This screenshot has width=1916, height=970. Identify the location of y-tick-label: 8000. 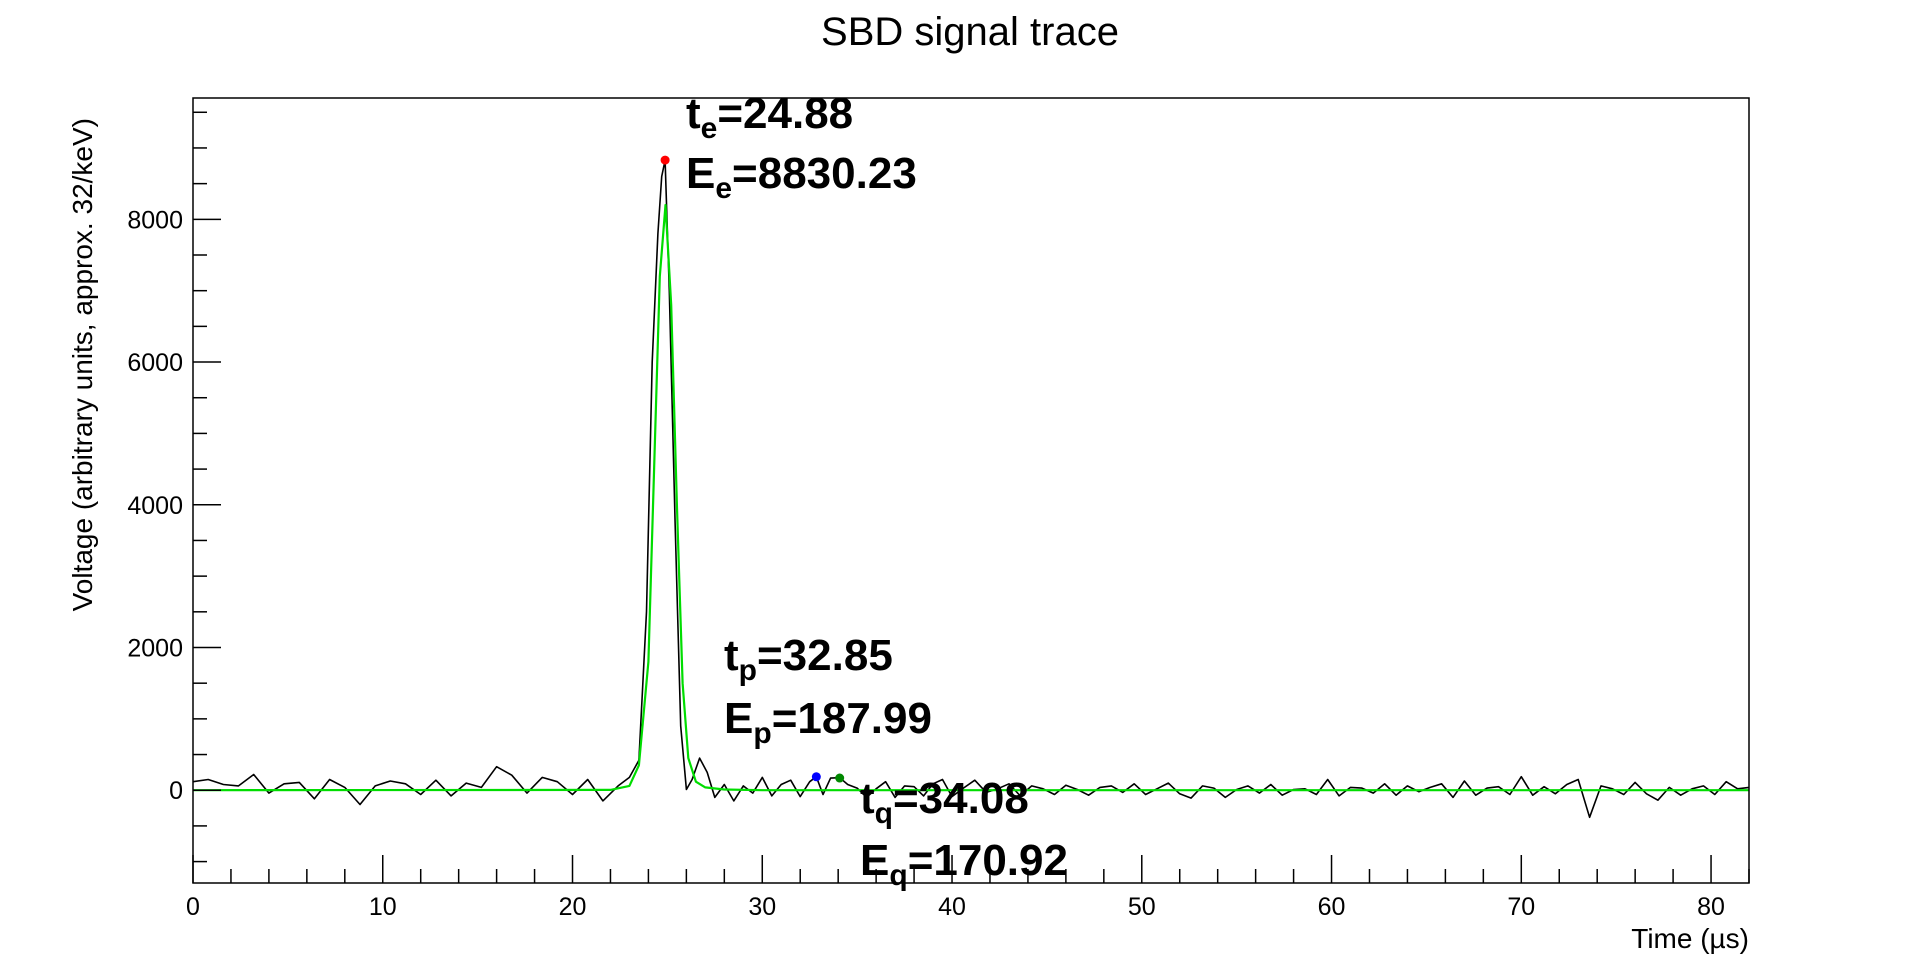
(155, 220).